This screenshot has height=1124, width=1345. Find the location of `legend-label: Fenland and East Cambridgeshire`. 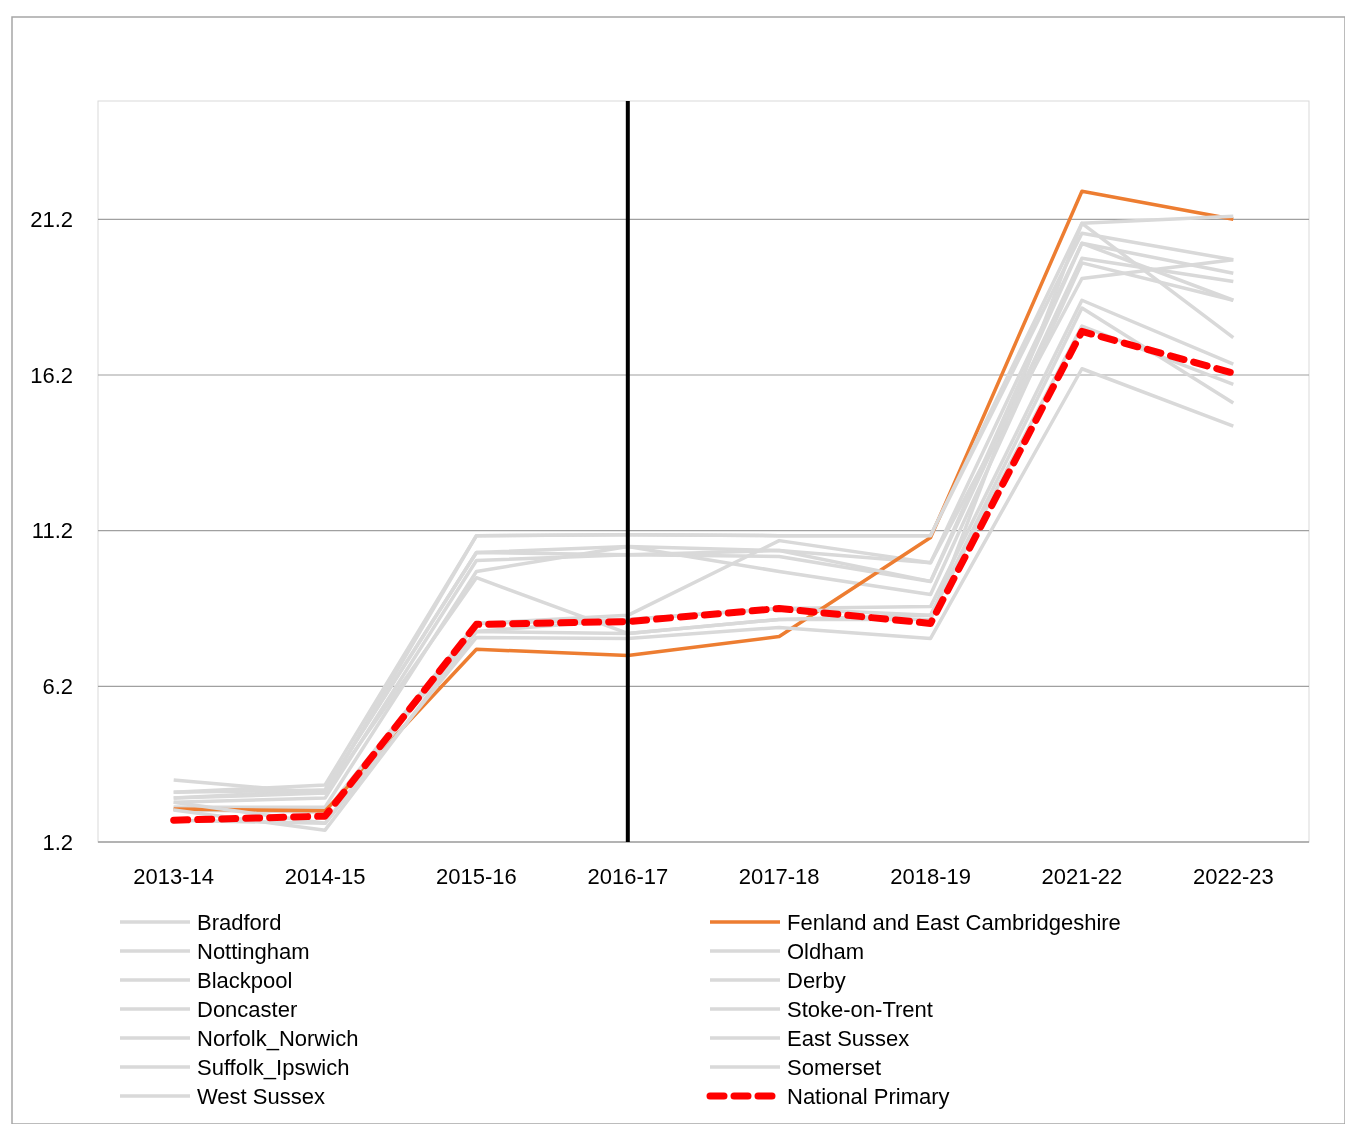

legend-label: Fenland and East Cambridgeshire is located at coordinates (954, 922).